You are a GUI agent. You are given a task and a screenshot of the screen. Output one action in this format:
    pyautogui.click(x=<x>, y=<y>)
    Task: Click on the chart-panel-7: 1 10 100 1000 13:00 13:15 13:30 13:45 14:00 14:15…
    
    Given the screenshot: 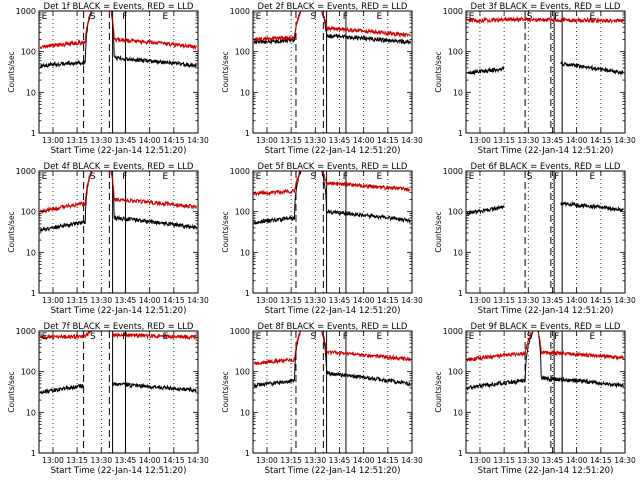 What is the action you would take?
    pyautogui.click(x=108, y=399)
    